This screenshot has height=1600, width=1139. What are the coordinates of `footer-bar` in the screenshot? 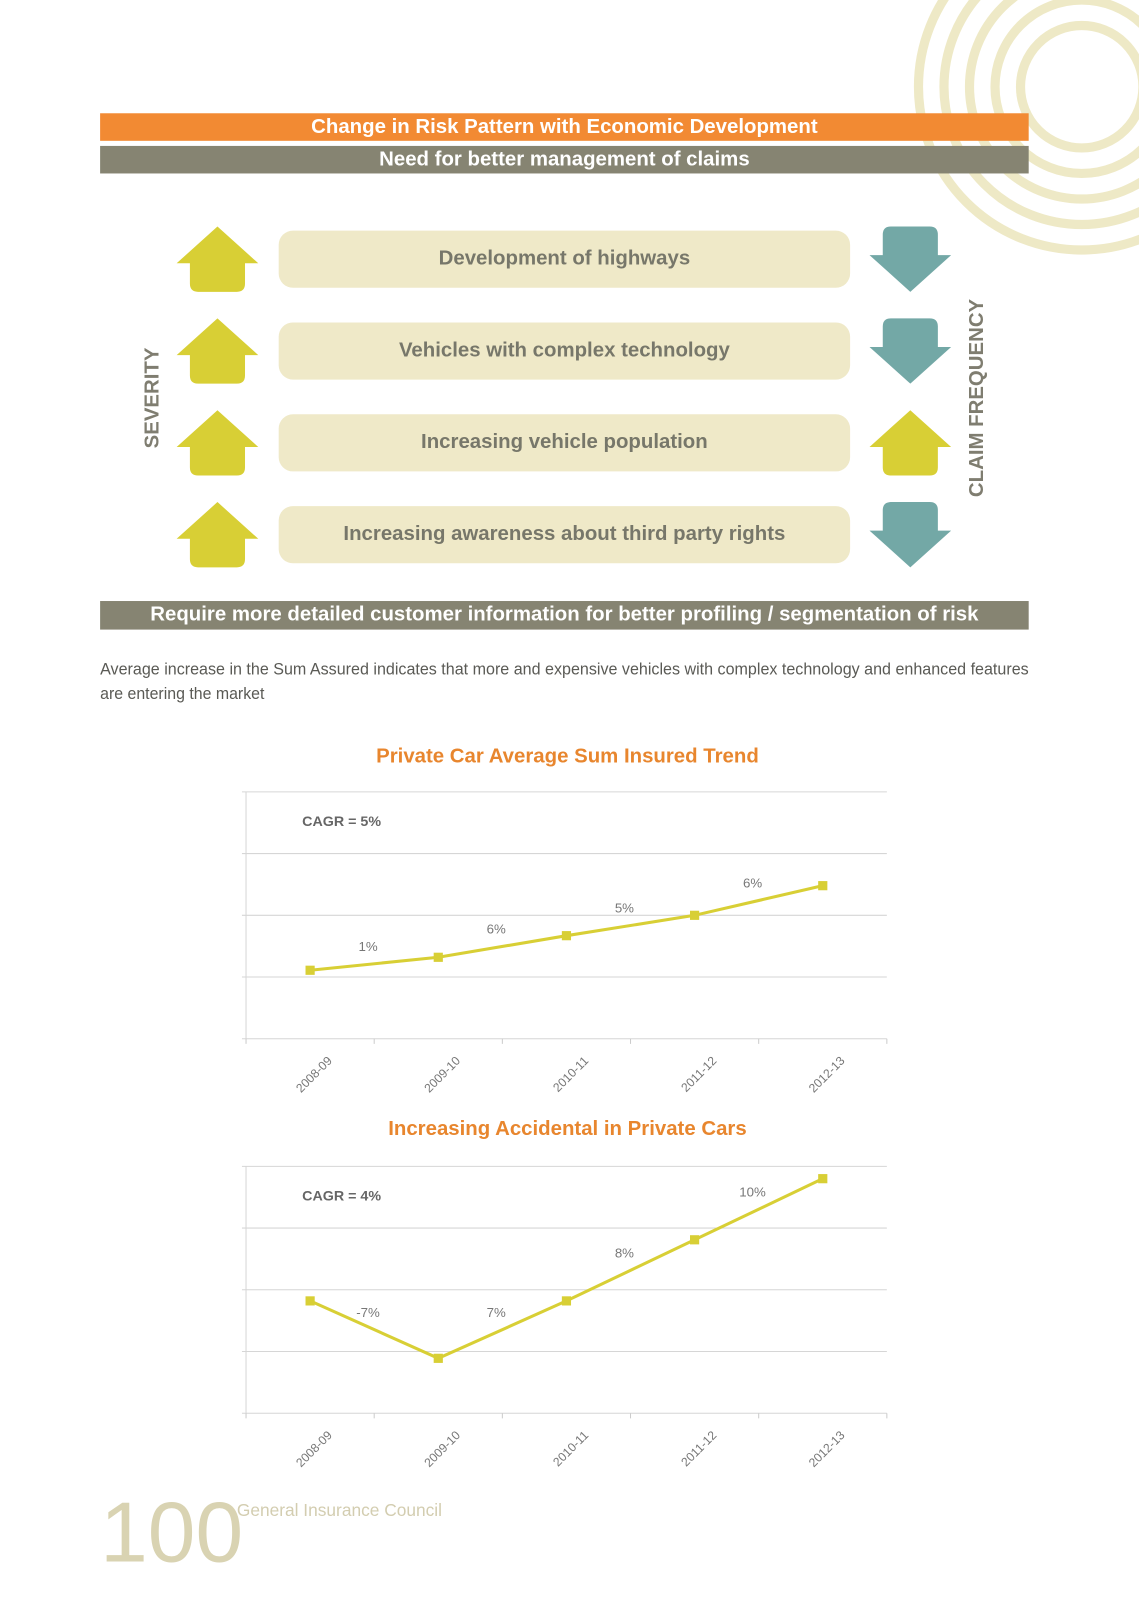 It's located at (564, 615).